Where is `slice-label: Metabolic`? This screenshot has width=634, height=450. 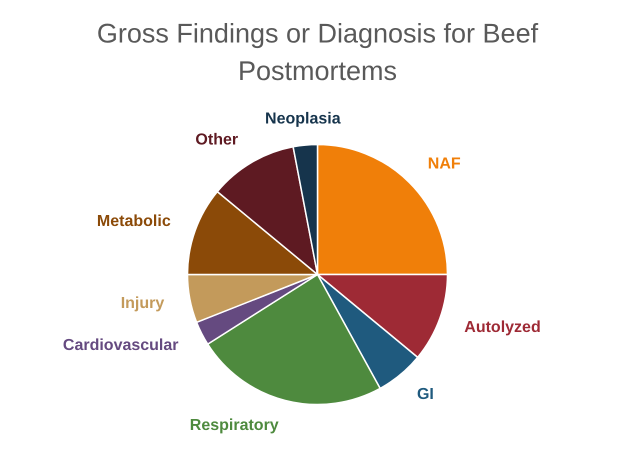 slice-label: Metabolic is located at coordinates (133, 221).